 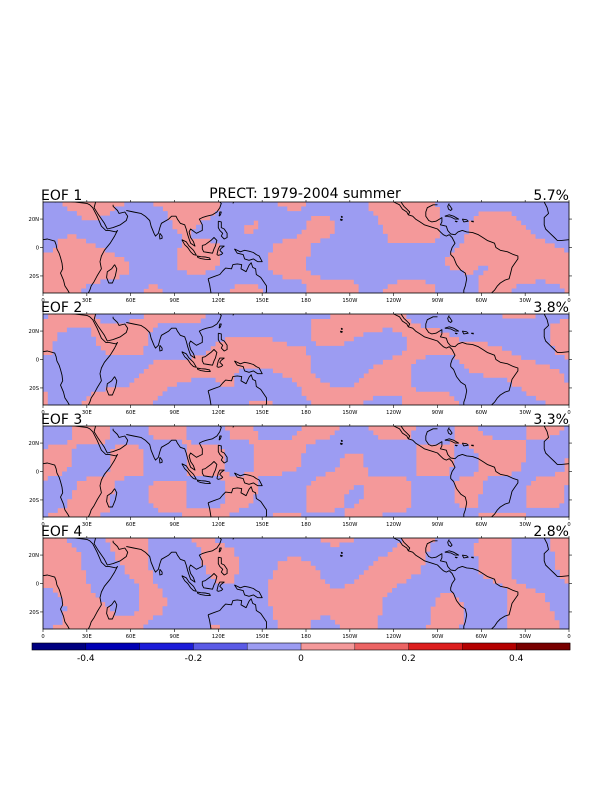 I want to click on eof-label: EOF 4, so click(x=61, y=532).